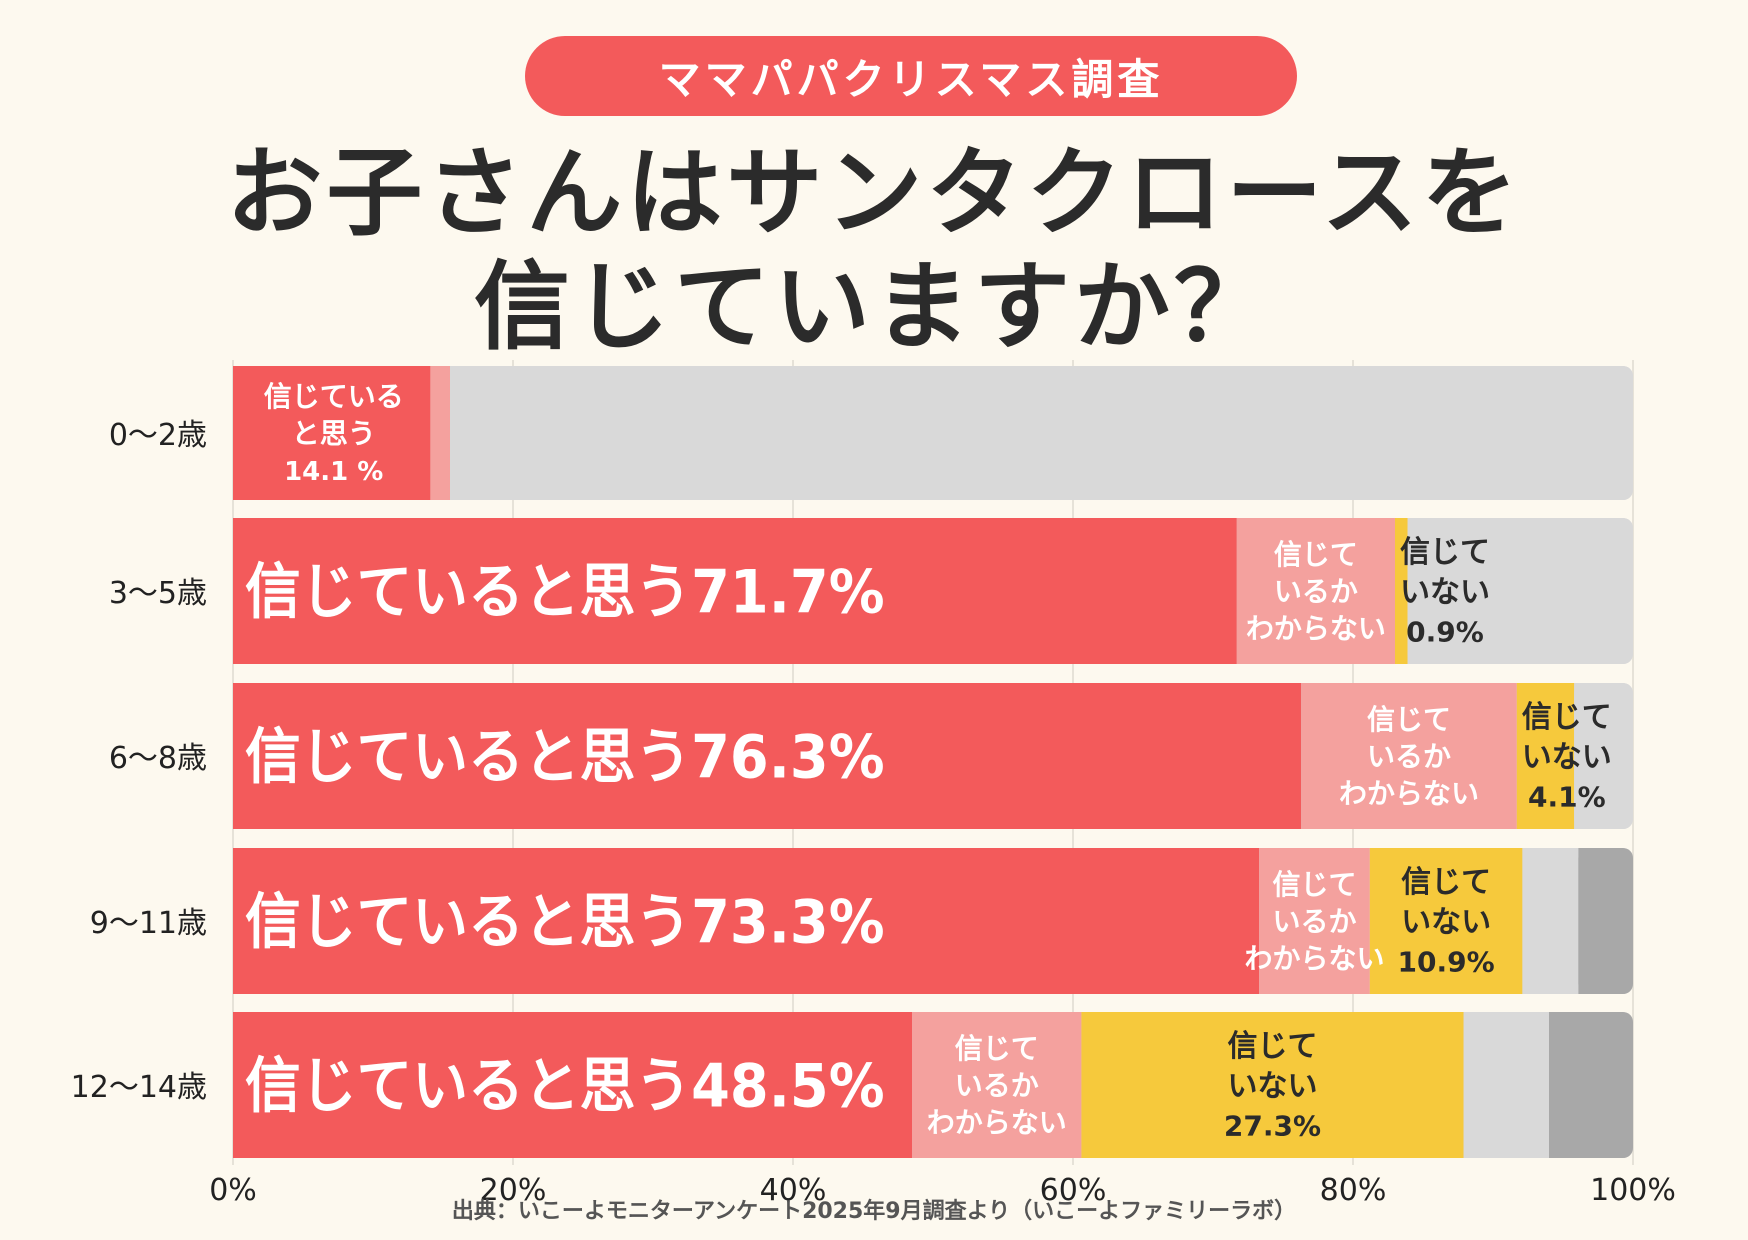  I want to click on category-label: 0〜2歳, so click(158, 435).